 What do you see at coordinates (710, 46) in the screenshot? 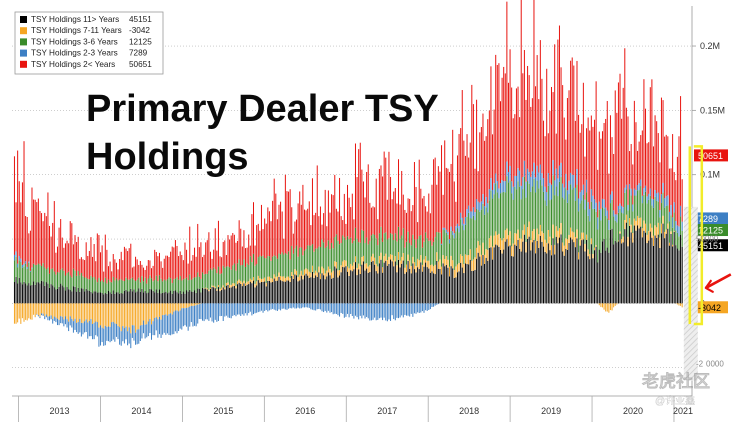
I see `y-tick-label: 0.2M` at bounding box center [710, 46].